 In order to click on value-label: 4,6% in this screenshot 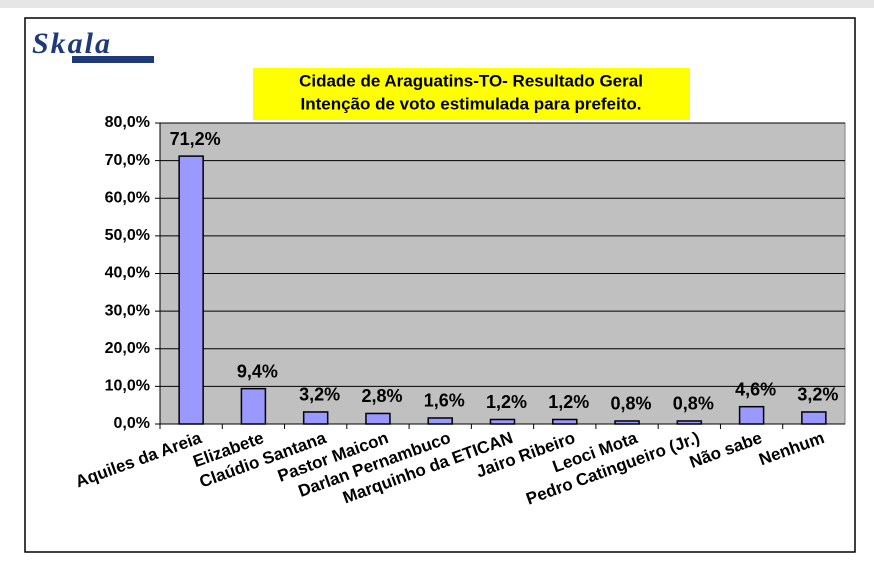, I will do `click(755, 389)`.